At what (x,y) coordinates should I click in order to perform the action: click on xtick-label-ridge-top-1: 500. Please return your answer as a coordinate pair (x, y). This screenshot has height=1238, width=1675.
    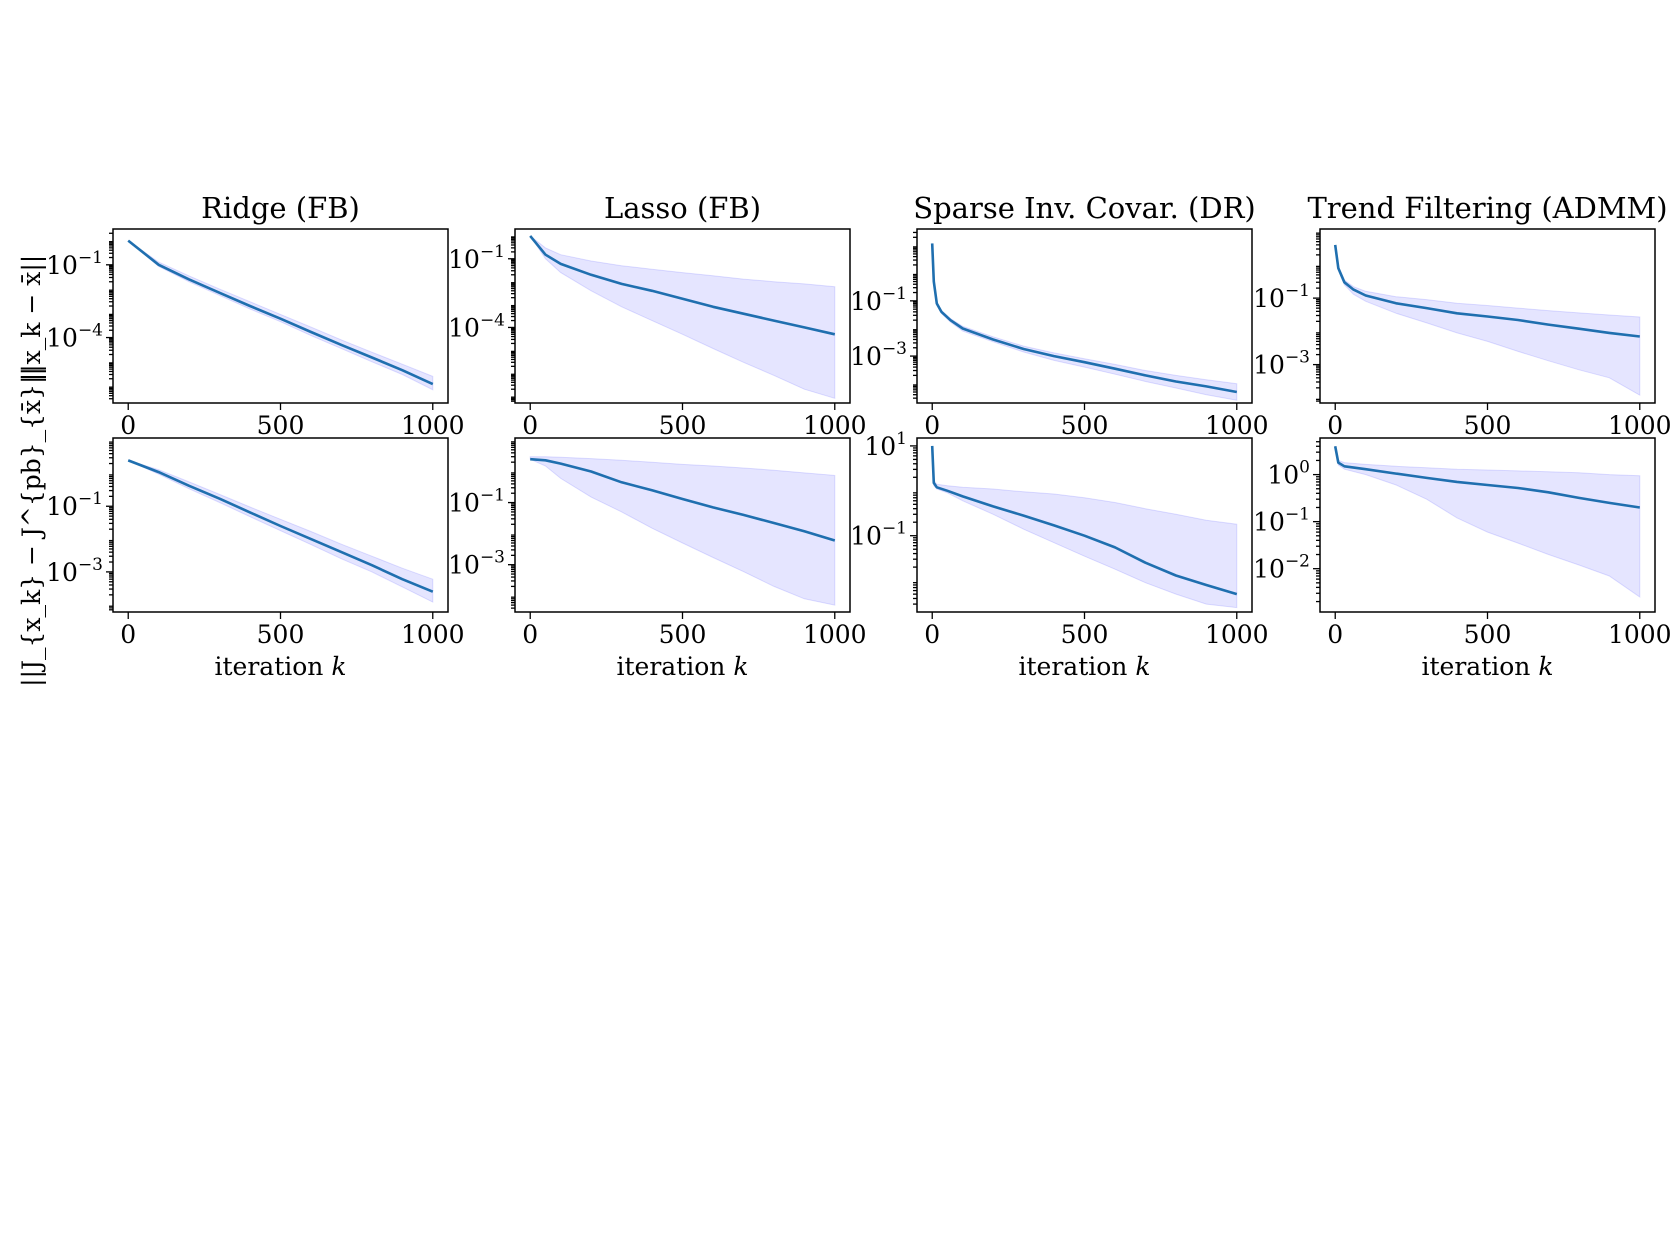
    Looking at the image, I should click on (281, 425).